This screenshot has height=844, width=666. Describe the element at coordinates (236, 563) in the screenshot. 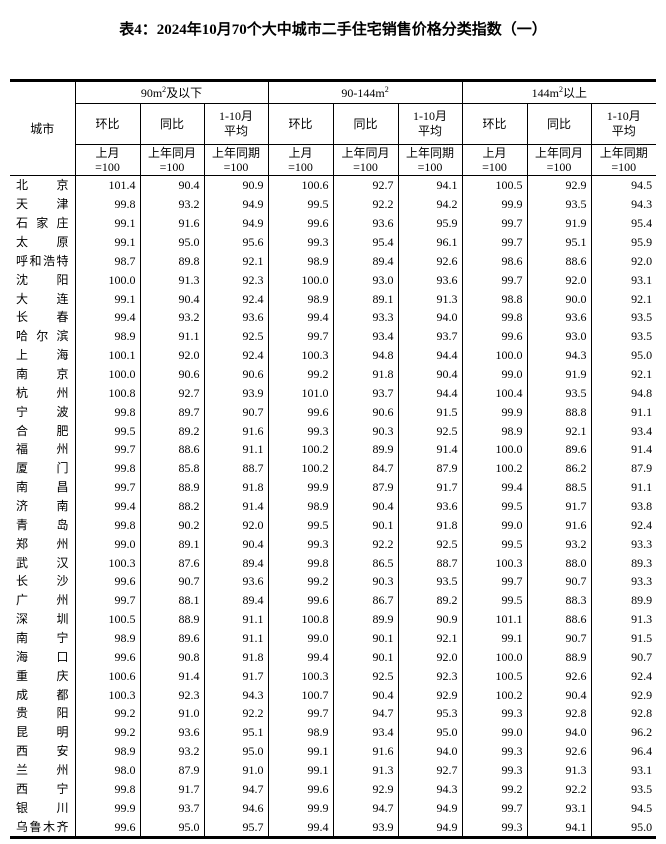

I see `index-value: 89.4` at that location.